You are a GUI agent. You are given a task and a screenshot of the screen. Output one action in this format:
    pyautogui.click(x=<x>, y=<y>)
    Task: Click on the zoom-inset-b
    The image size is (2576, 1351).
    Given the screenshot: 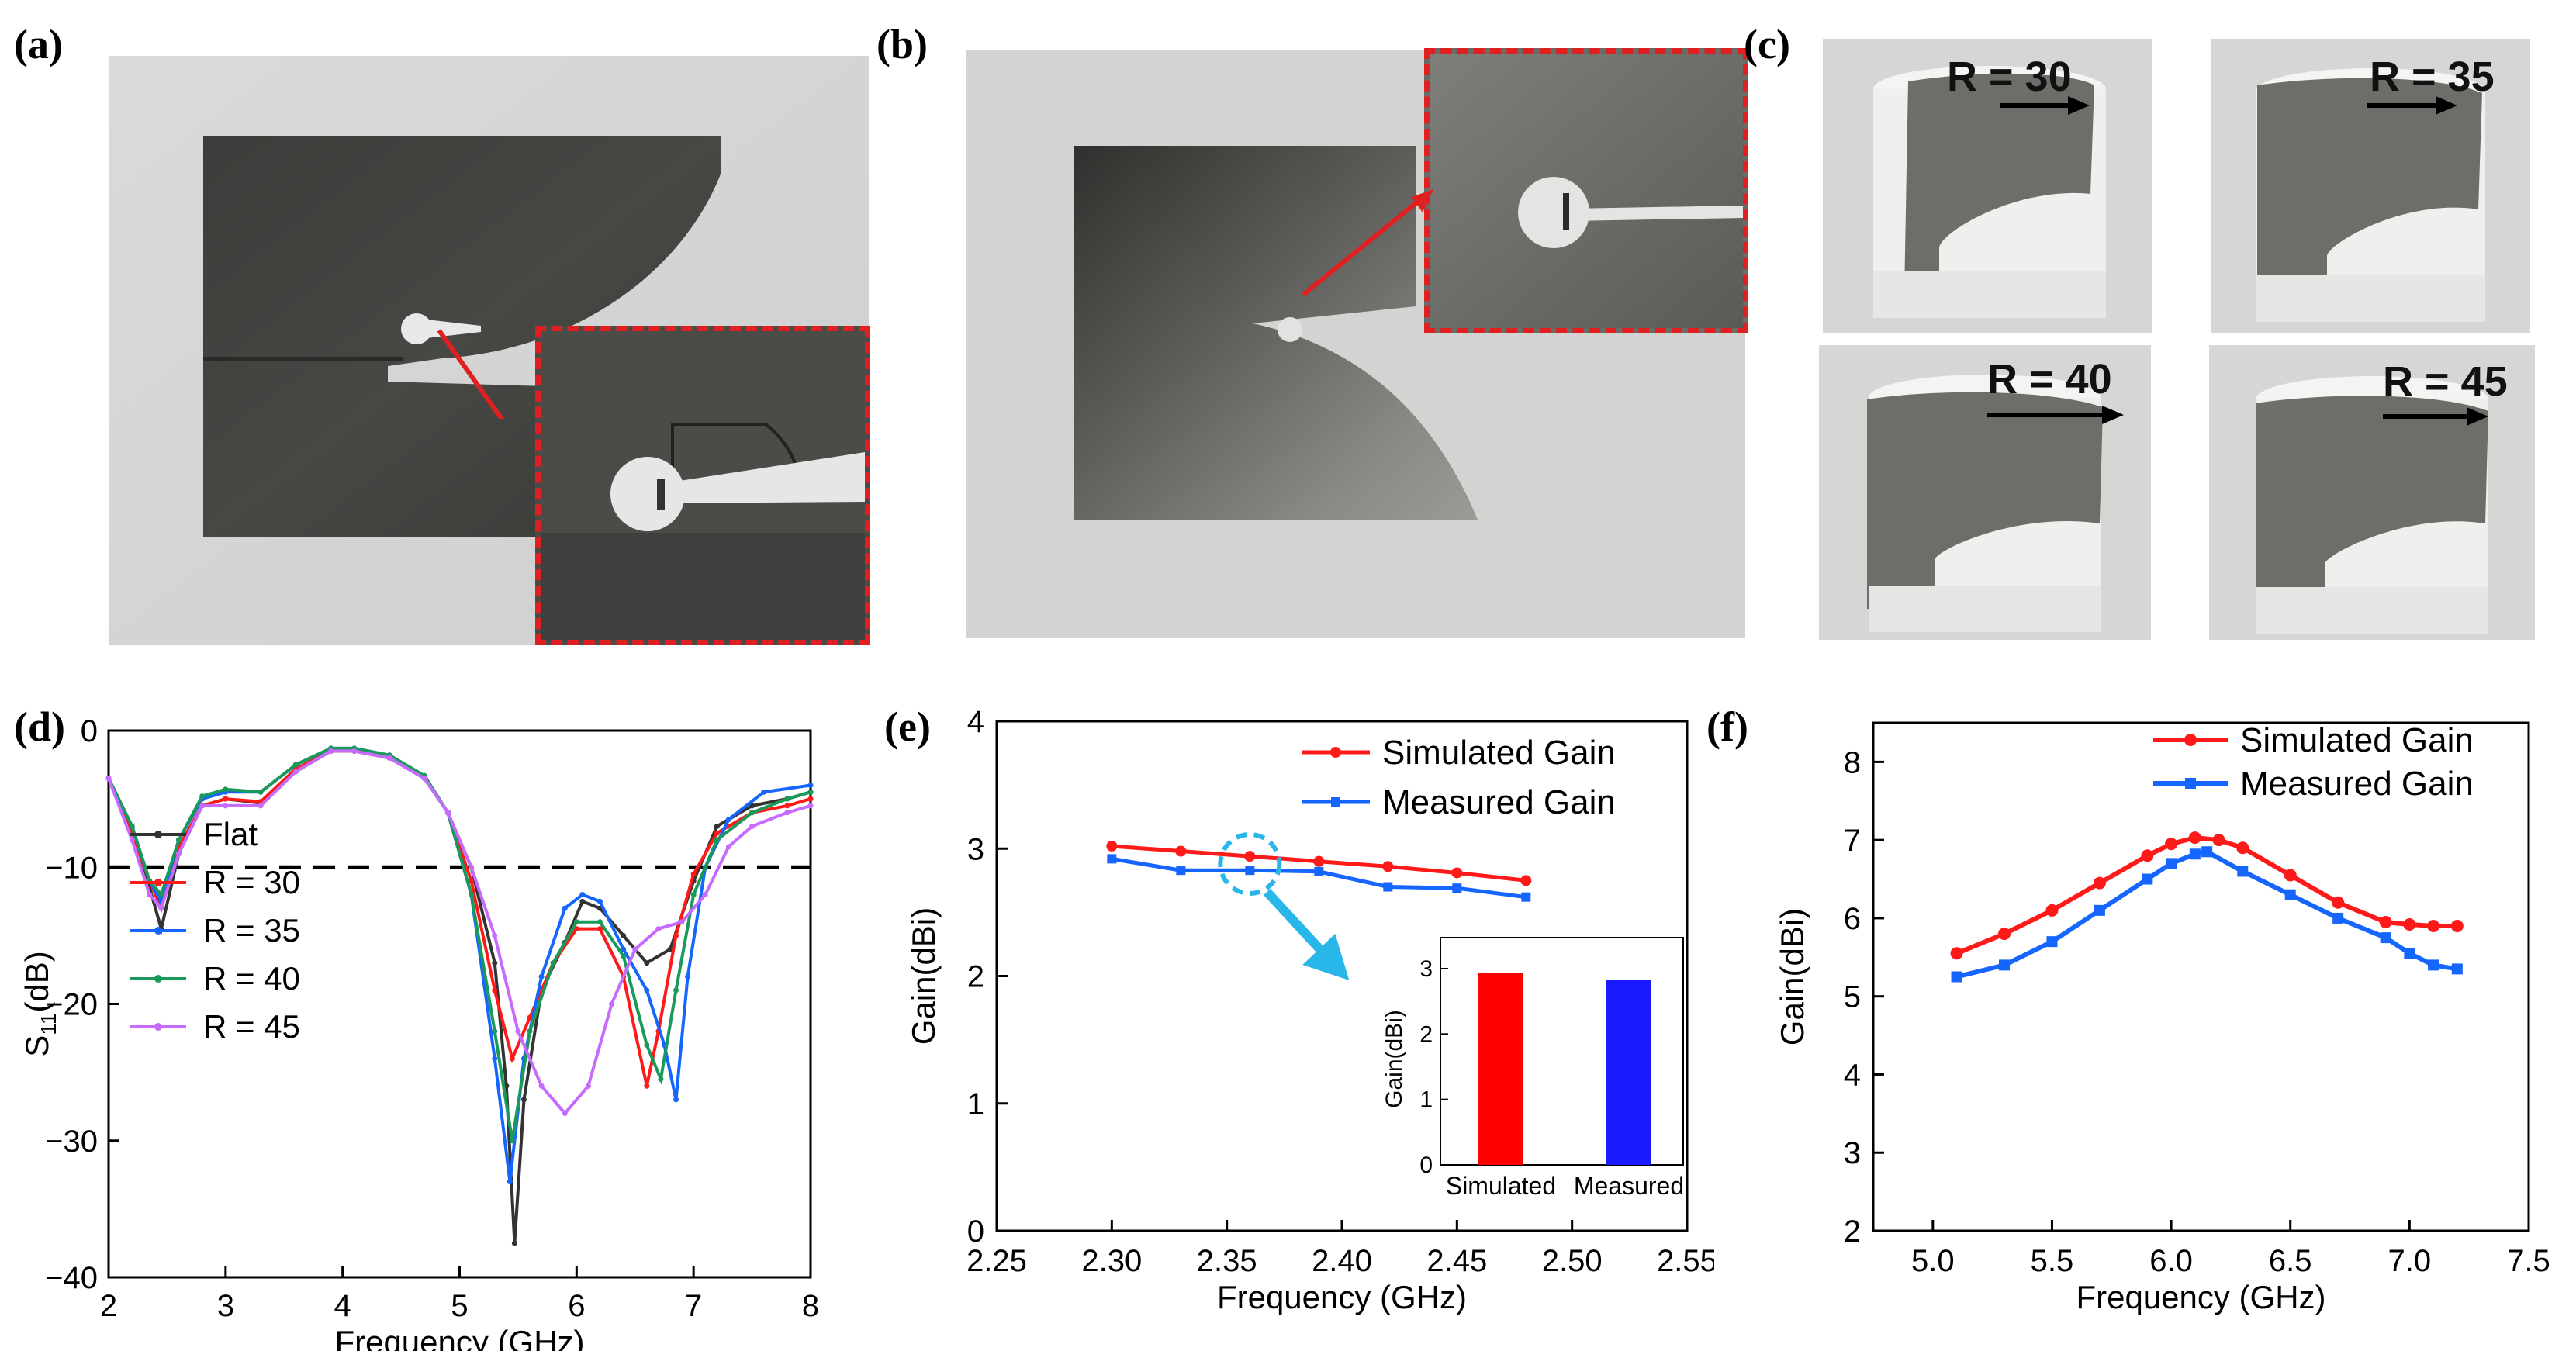 What is the action you would take?
    pyautogui.click(x=1586, y=190)
    